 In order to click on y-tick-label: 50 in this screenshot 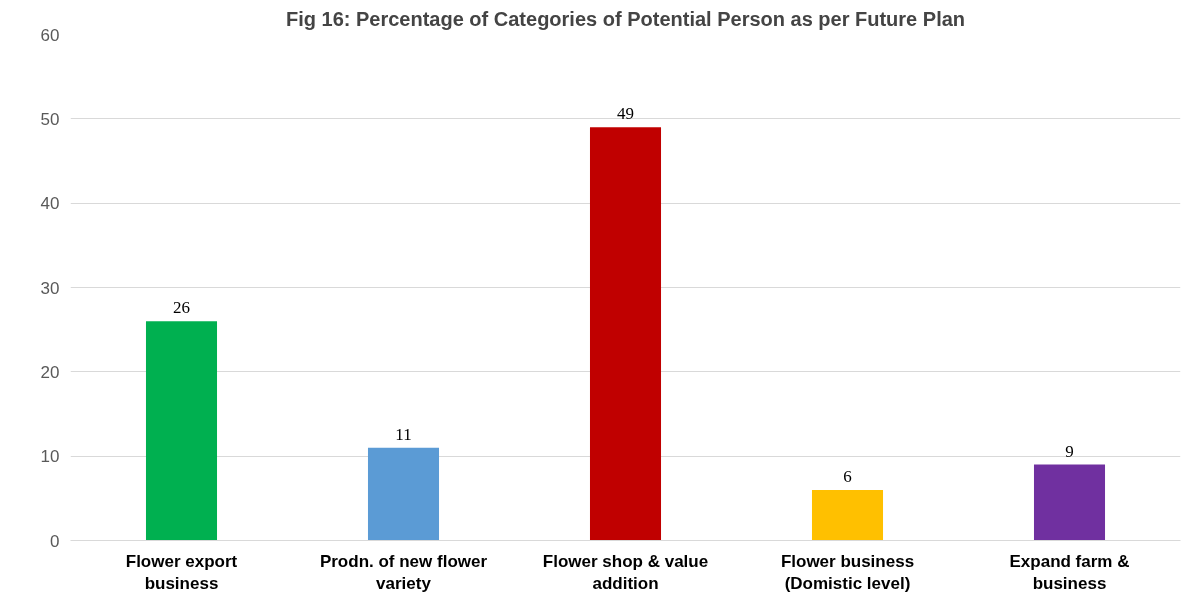, I will do `click(50, 119)`.